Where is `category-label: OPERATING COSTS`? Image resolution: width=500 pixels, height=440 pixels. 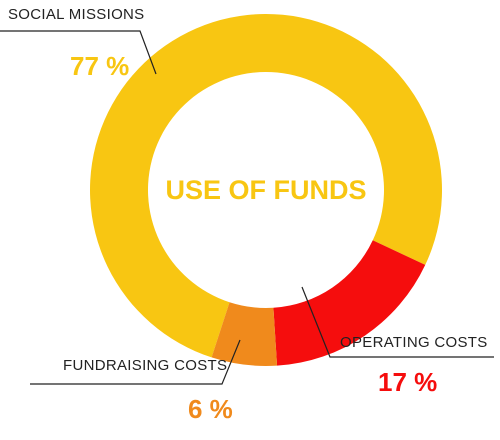
category-label: OPERATING COSTS is located at coordinates (414, 342).